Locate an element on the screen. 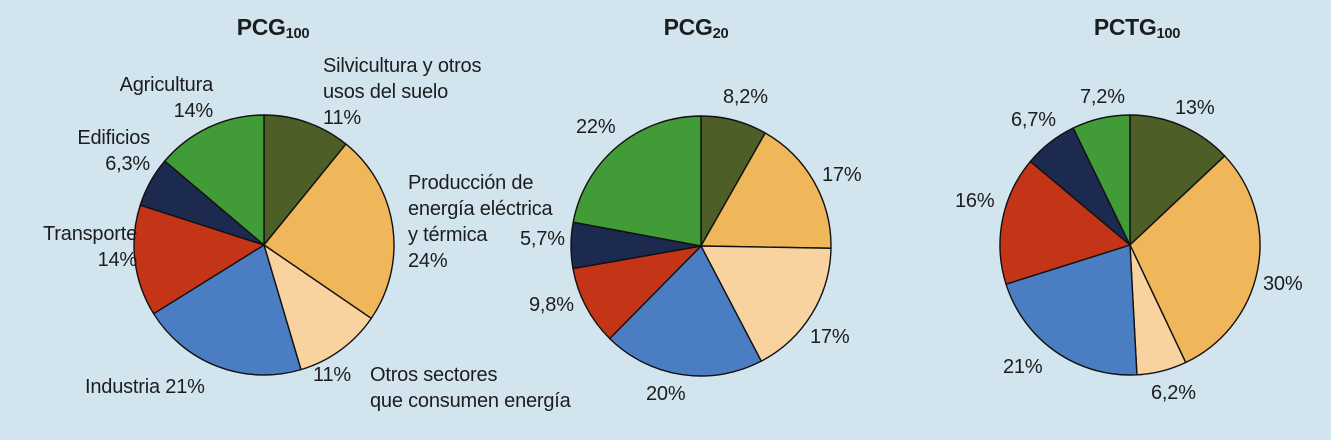  label-industria-value: 20% is located at coordinates (666, 394).